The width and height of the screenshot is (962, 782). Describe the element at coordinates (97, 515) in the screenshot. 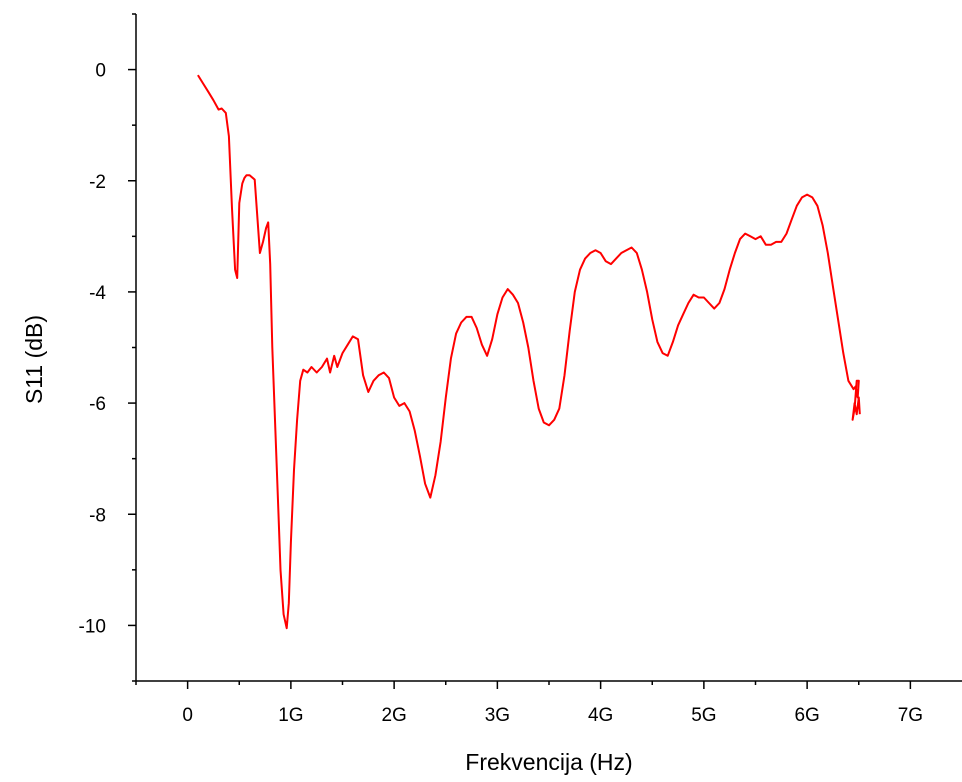

I see `y-tick-label: -8` at that location.